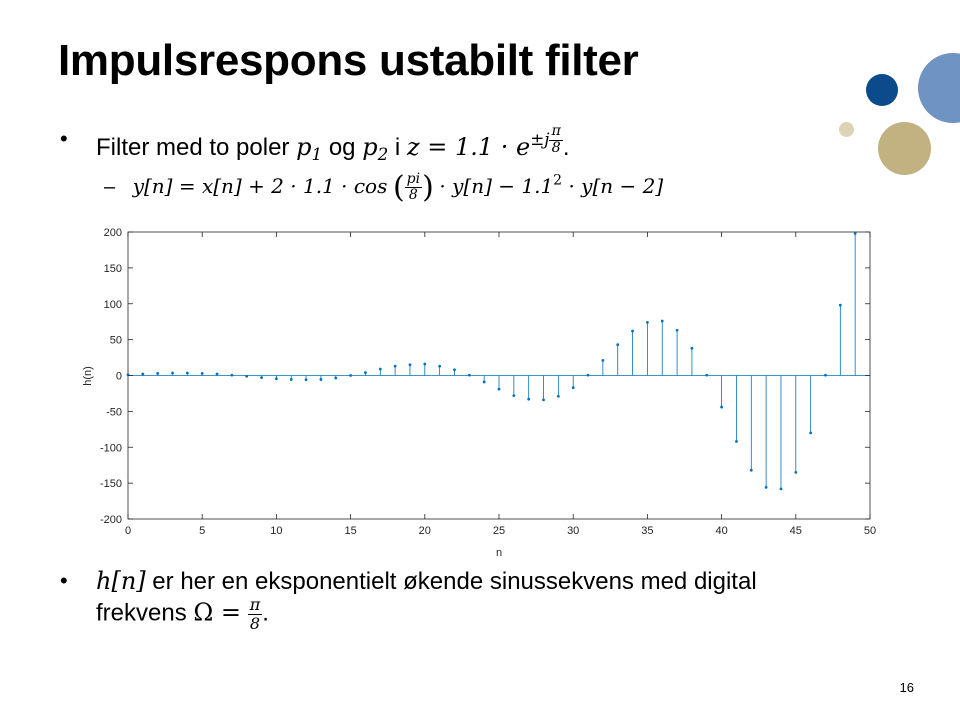 Image resolution: width=960 pixels, height=720 pixels. Describe the element at coordinates (193, 147) in the screenshot. I see `bullet1-text: Filter med to poler` at that location.